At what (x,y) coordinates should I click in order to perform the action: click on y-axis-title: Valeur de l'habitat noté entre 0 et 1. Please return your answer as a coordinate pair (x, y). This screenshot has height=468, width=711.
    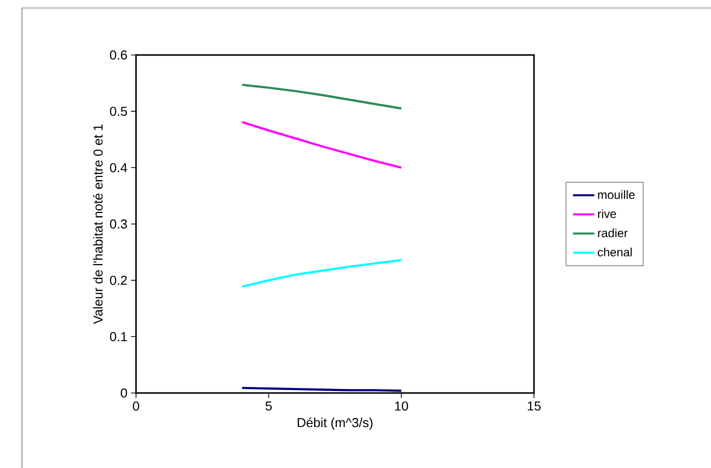
    Looking at the image, I should click on (97, 224).